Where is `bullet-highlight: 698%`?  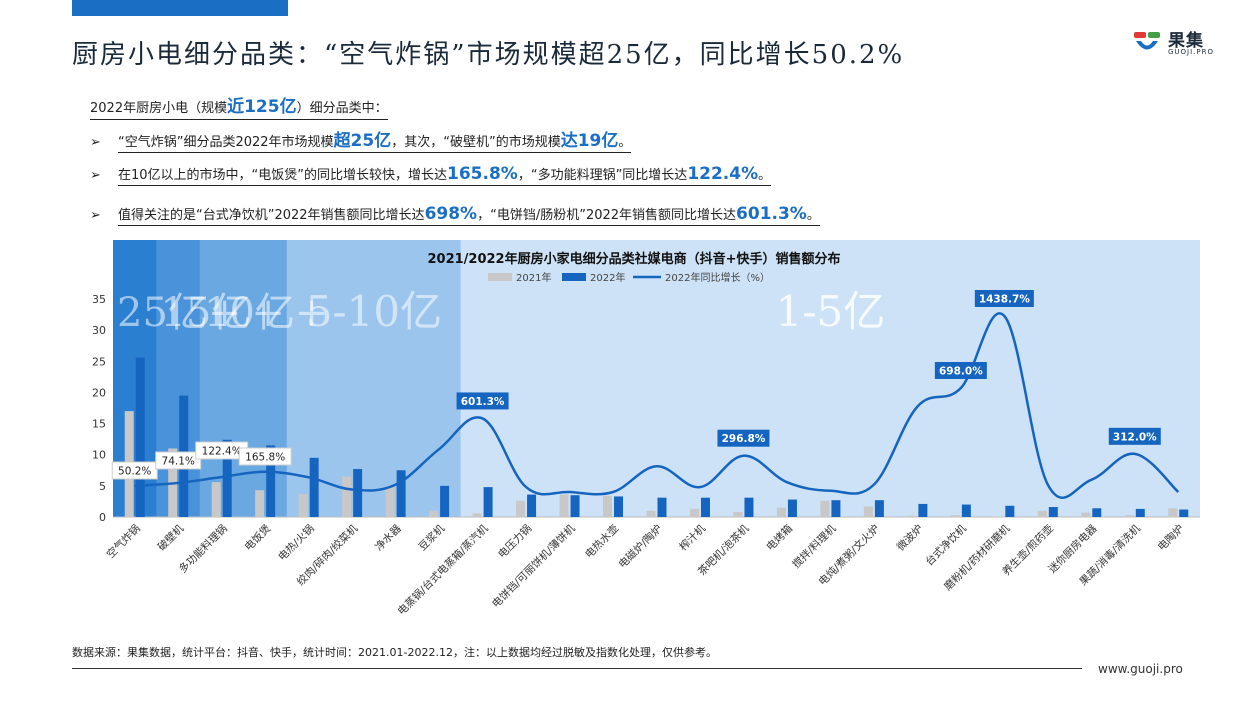
bullet-highlight: 698% is located at coordinates (451, 214).